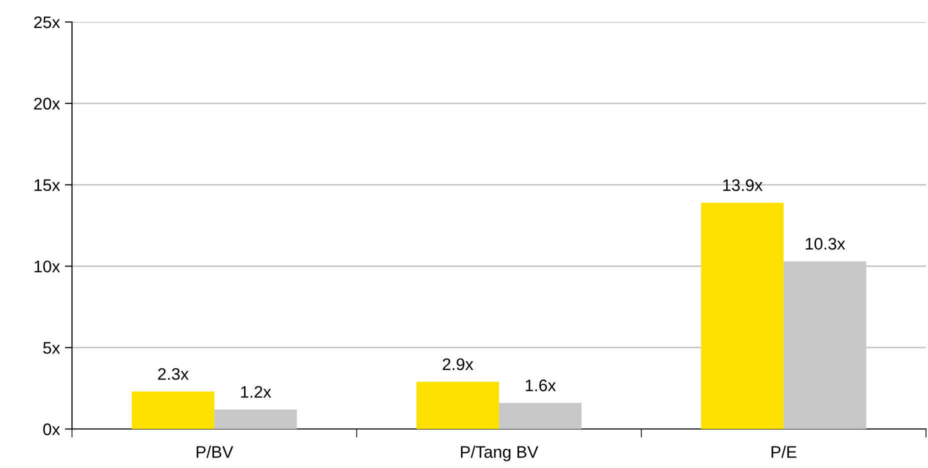 The image size is (928, 468). Describe the element at coordinates (47, 266) in the screenshot. I see `y-tick-label: 10x` at that location.